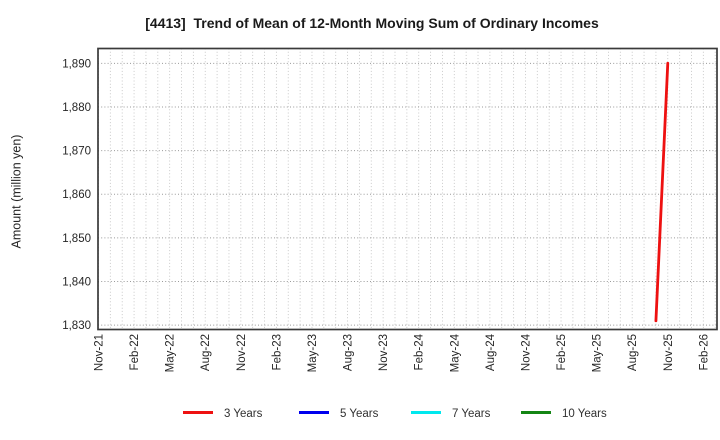 This screenshot has height=440, width=720. What do you see at coordinates (598, 353) in the screenshot?
I see `x-tick-label: May-25` at bounding box center [598, 353].